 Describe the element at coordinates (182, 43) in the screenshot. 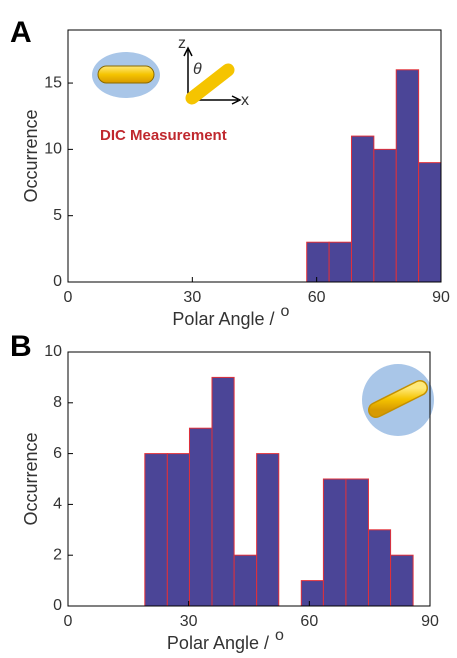

I see `axis-glyph: z` at that location.